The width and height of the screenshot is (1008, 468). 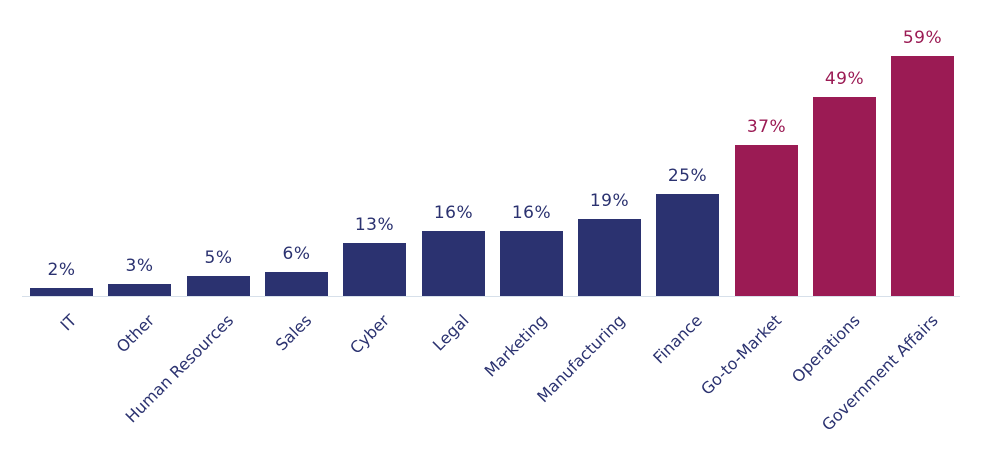 I want to click on bar-value-label: 19%, so click(x=609, y=201).